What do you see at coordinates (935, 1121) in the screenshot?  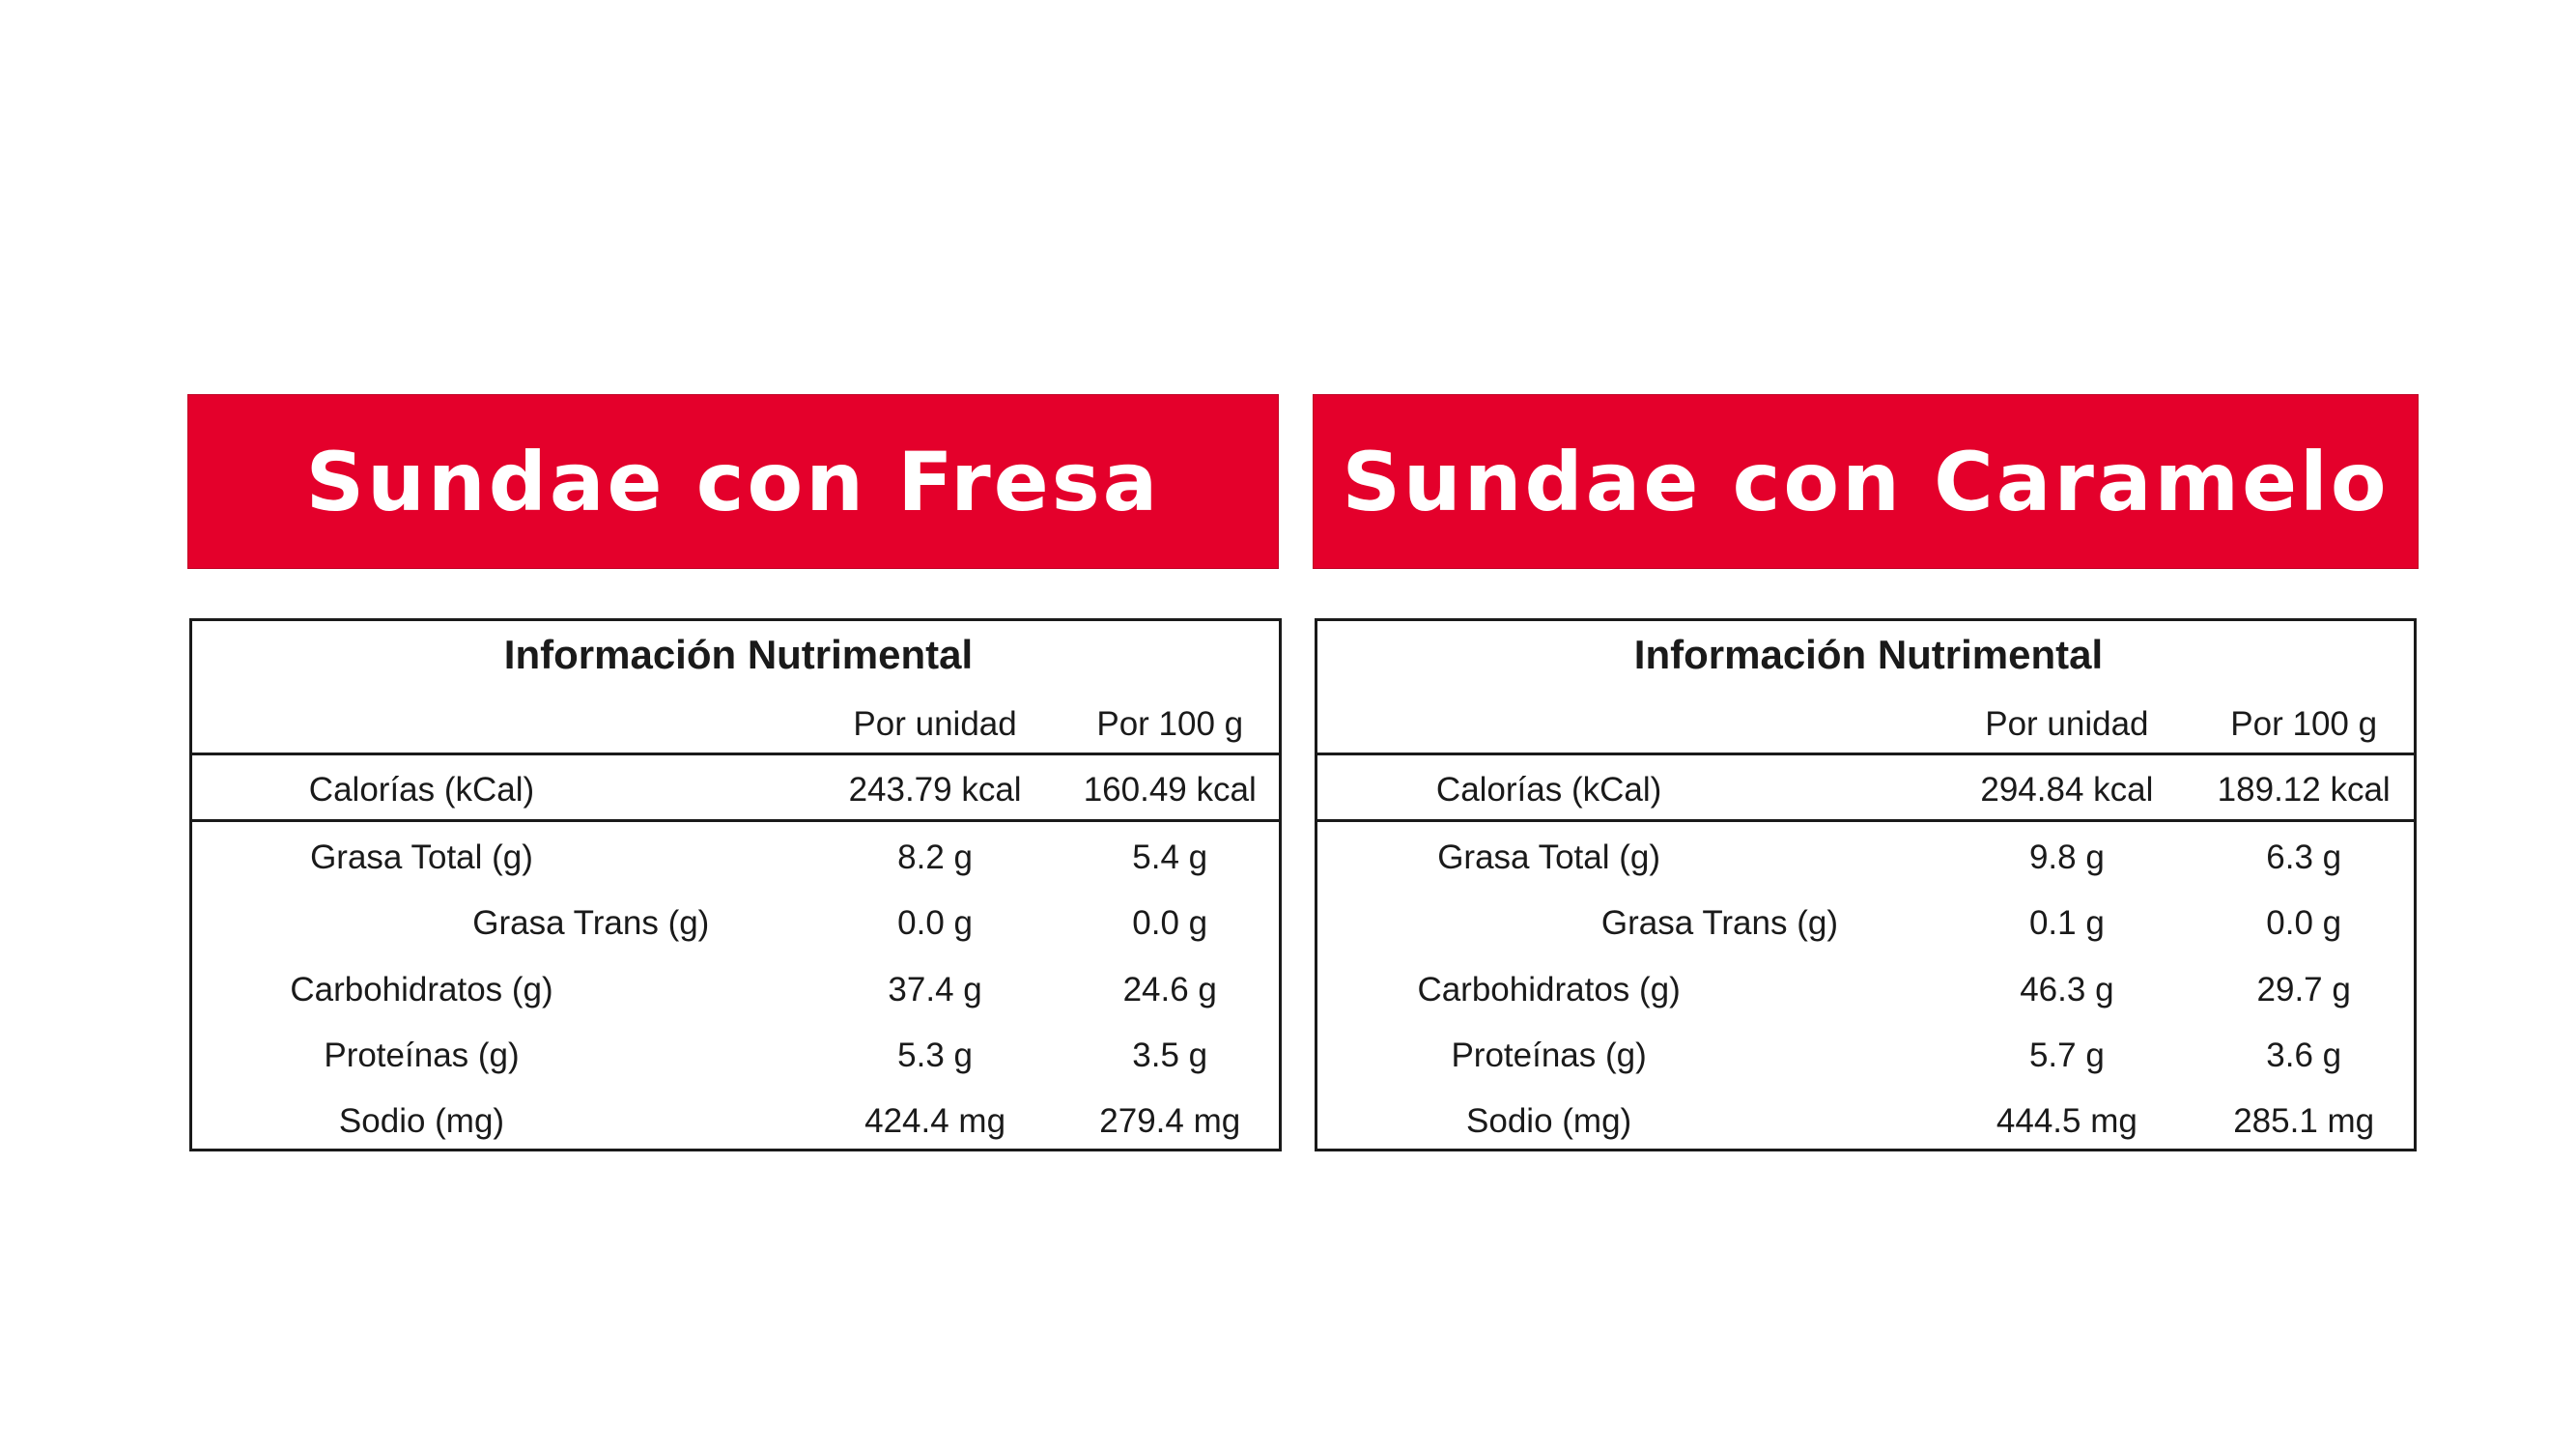 I see `row-value: 424.4 mg` at bounding box center [935, 1121].